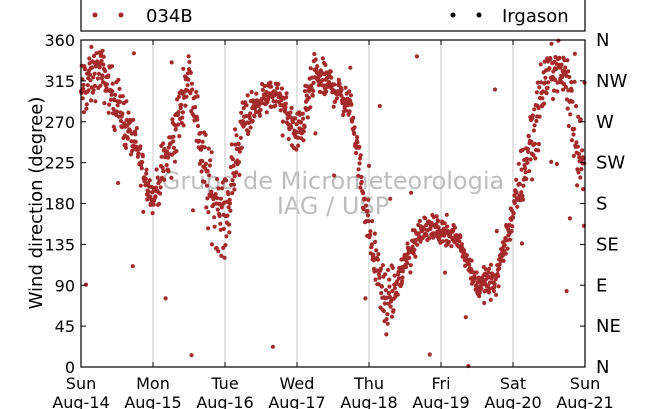 Image resolution: width=650 pixels, height=409 pixels. I want to click on compass-label: NW, so click(611, 81).